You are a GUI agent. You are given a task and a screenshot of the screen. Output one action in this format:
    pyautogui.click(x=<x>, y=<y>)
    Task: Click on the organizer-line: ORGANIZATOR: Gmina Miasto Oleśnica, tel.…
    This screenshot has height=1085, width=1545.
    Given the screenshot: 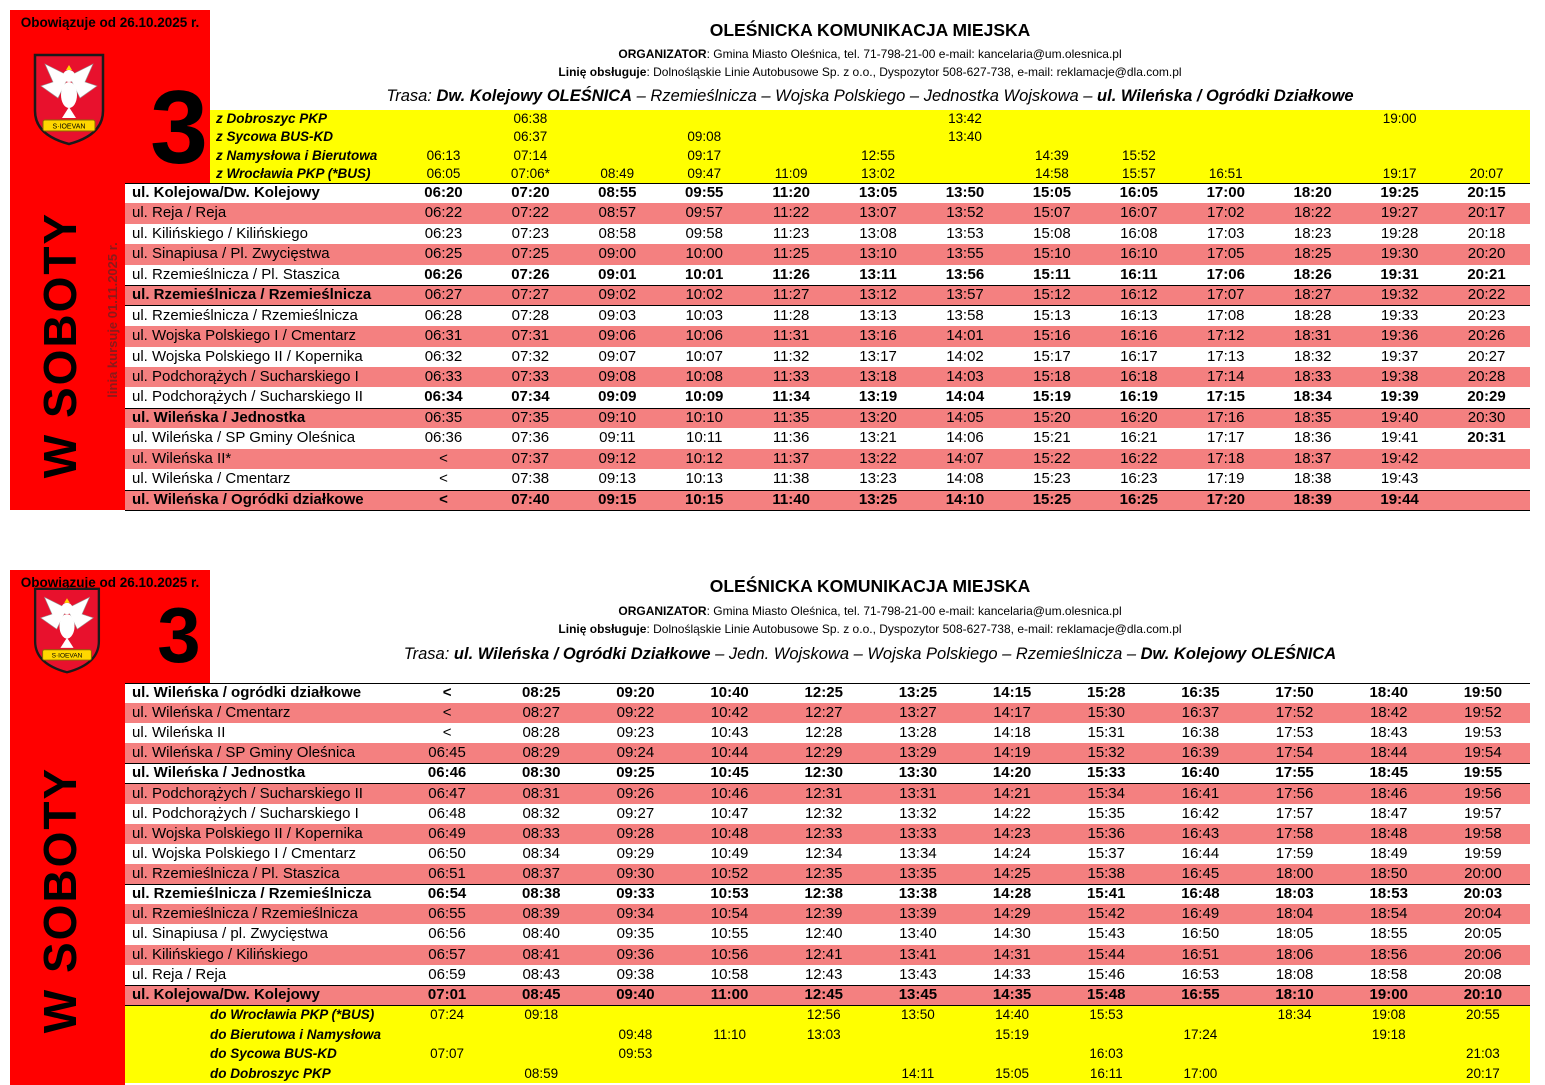 What is the action you would take?
    pyautogui.click(x=870, y=611)
    